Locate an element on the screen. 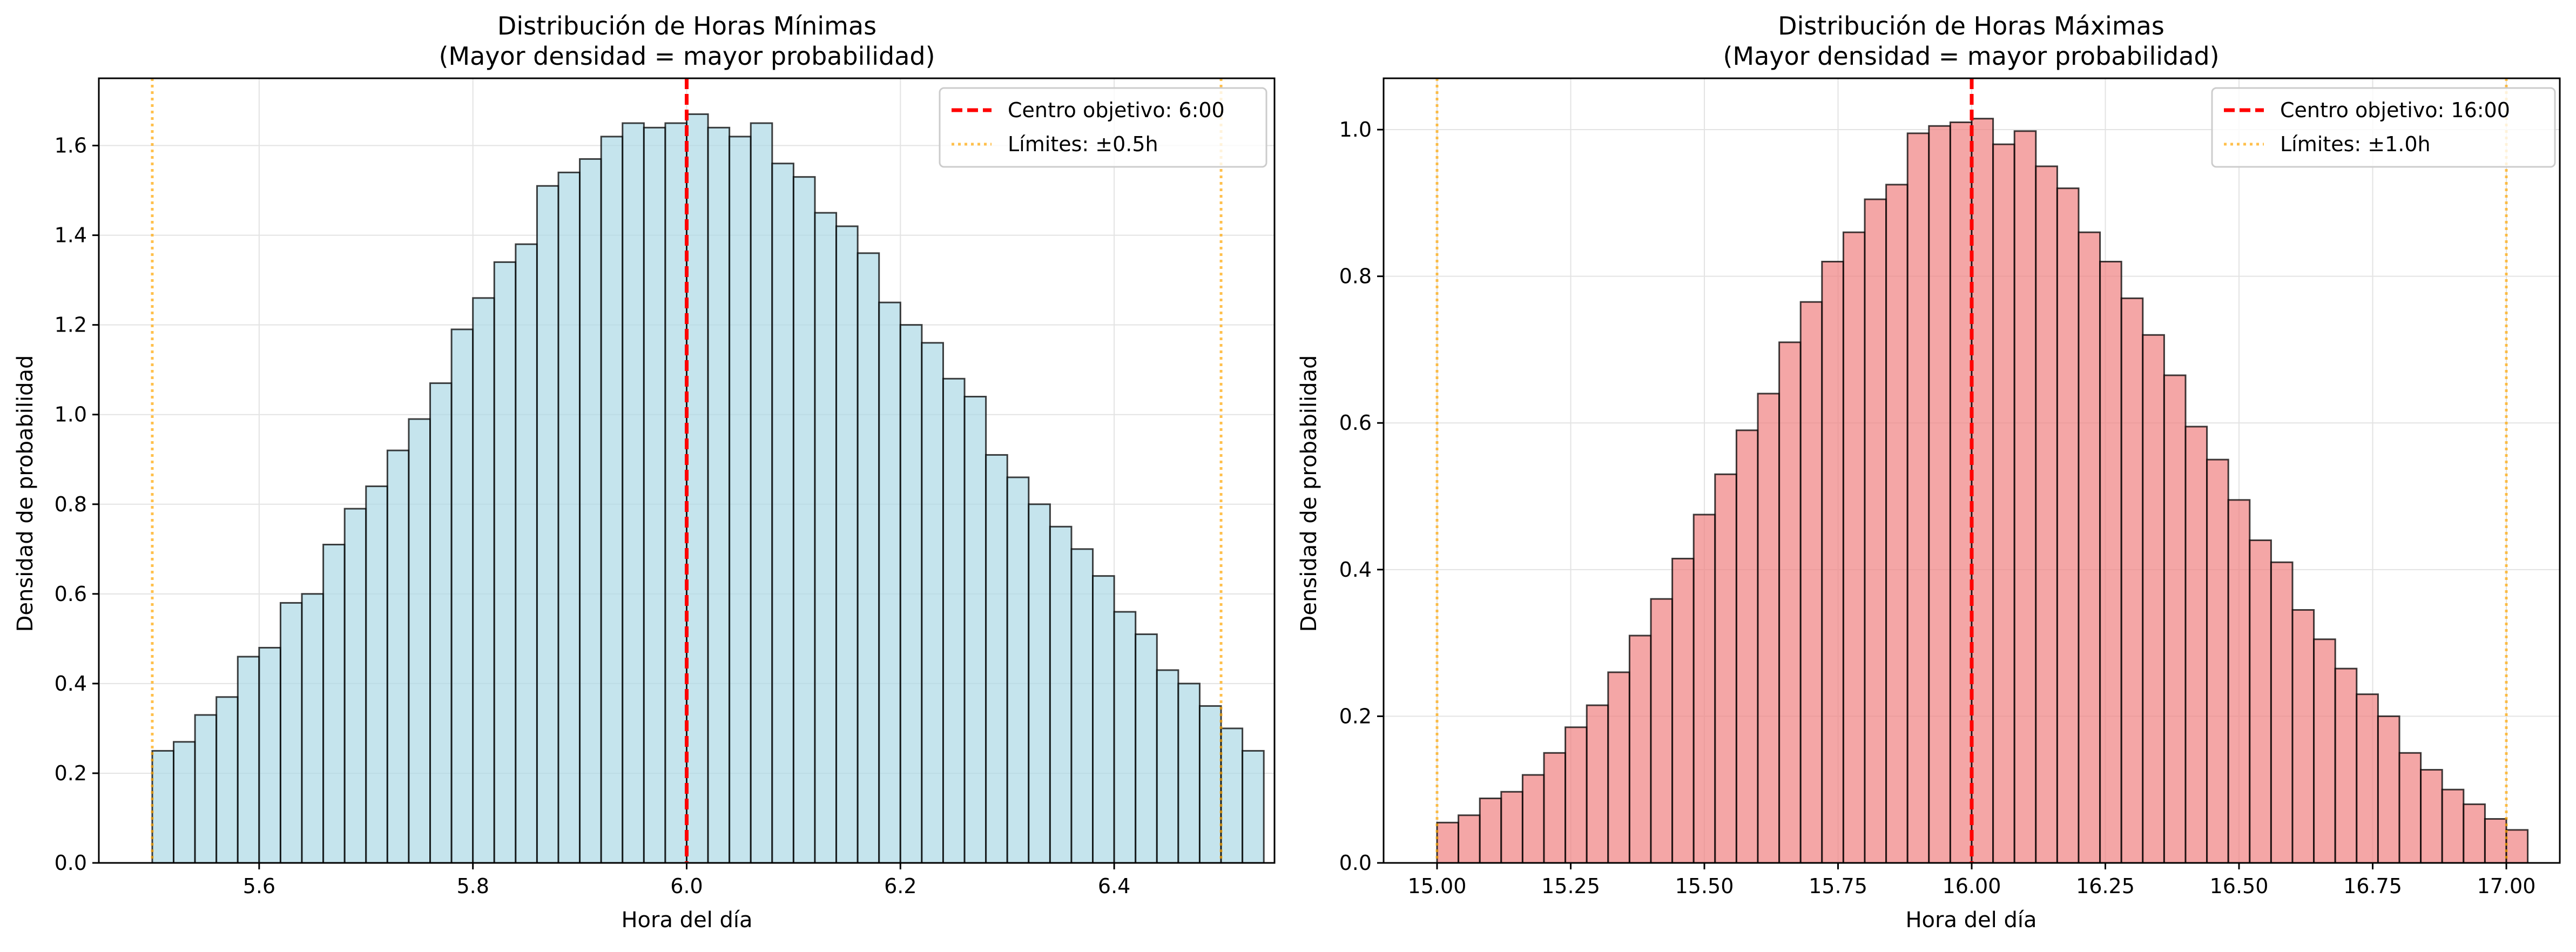 The image size is (2576, 952). y-tick-label: 1.2 is located at coordinates (71, 325).